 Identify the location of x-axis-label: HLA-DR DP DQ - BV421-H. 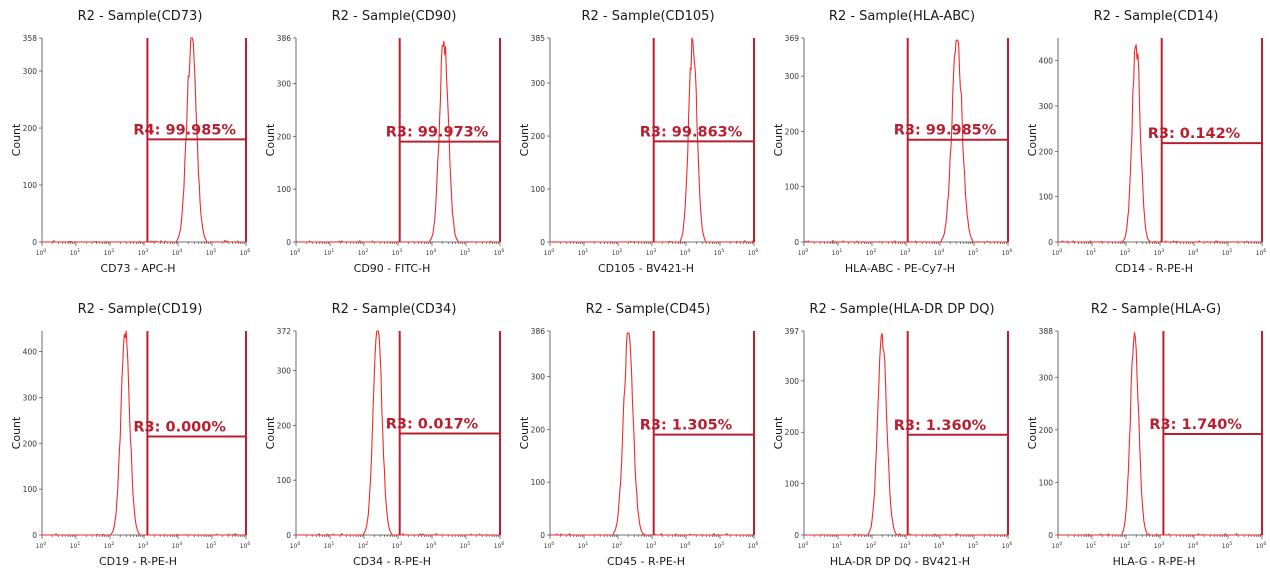
(900, 561).